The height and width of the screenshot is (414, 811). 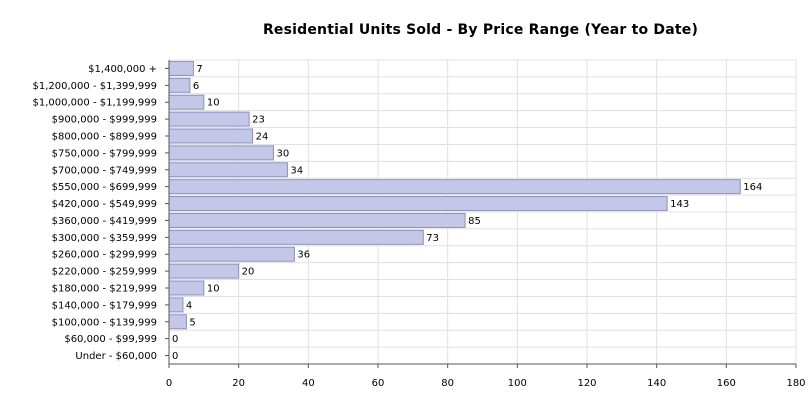 What do you see at coordinates (189, 305) in the screenshot?
I see `data-label: 4` at bounding box center [189, 305].